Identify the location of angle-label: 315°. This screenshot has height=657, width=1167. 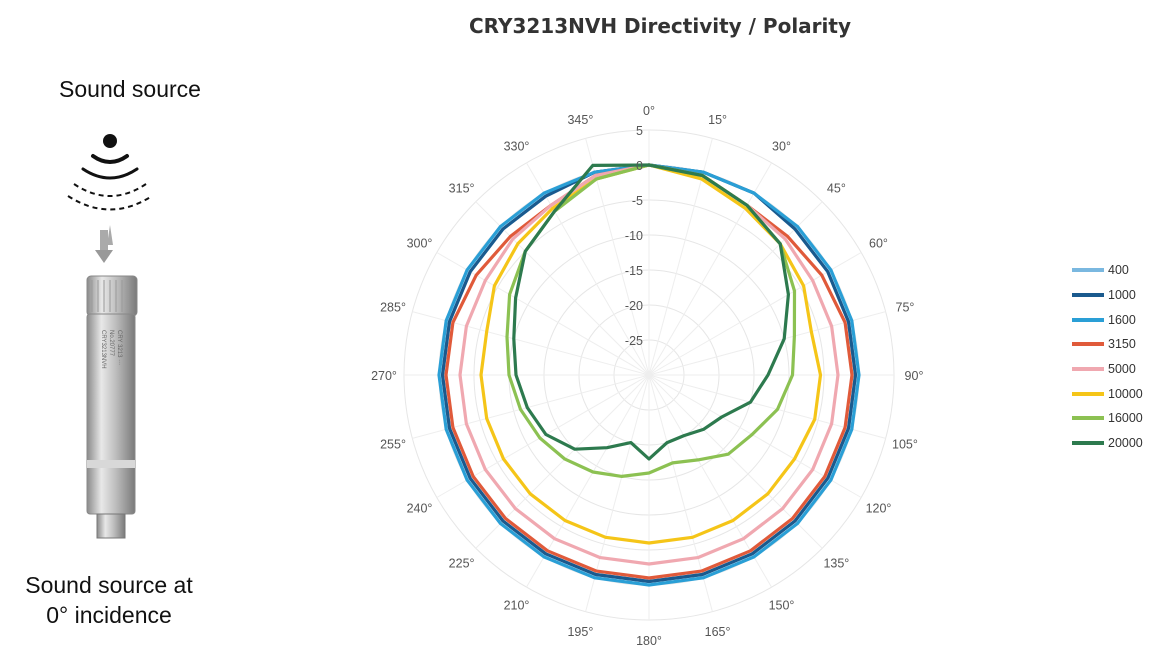
(462, 189).